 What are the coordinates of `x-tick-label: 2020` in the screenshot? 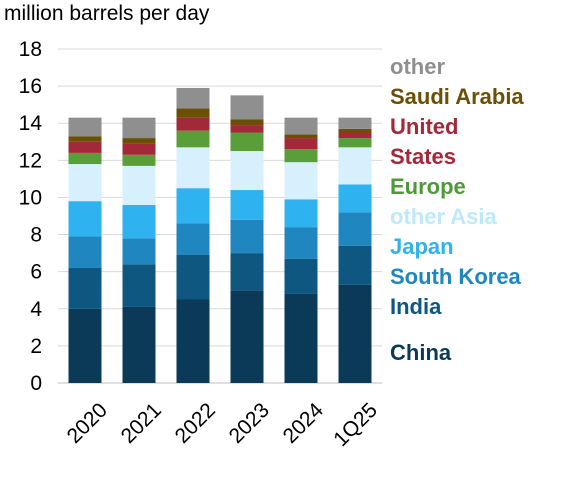 It's located at (87, 423).